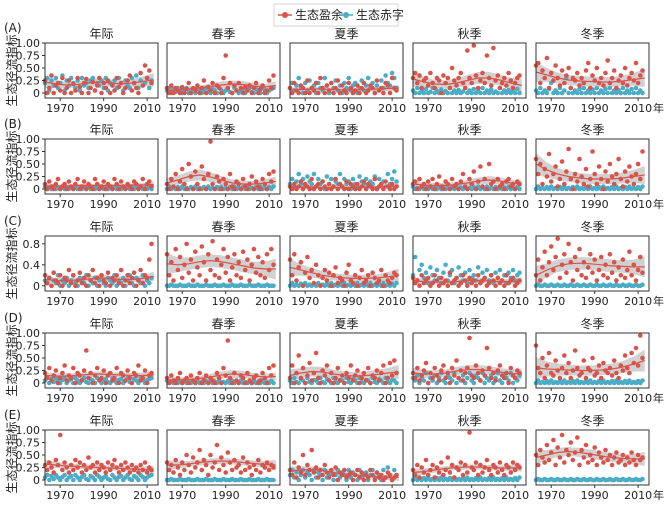 The width and height of the screenshot is (667, 506). I want to click on panel-E-1: 春季1970 1990 2010, so click(224, 458).